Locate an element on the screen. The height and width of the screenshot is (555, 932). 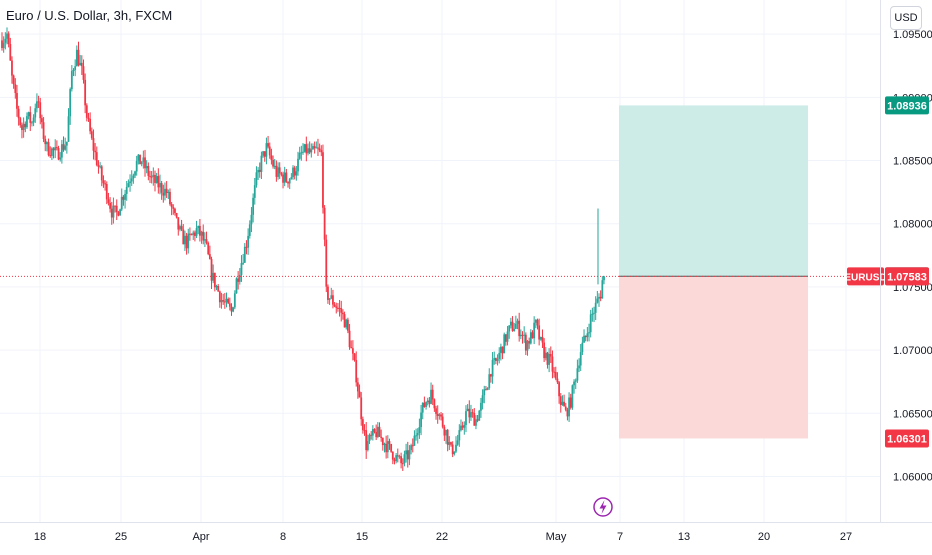
price-tick-label: 1.08500 is located at coordinates (912, 162).